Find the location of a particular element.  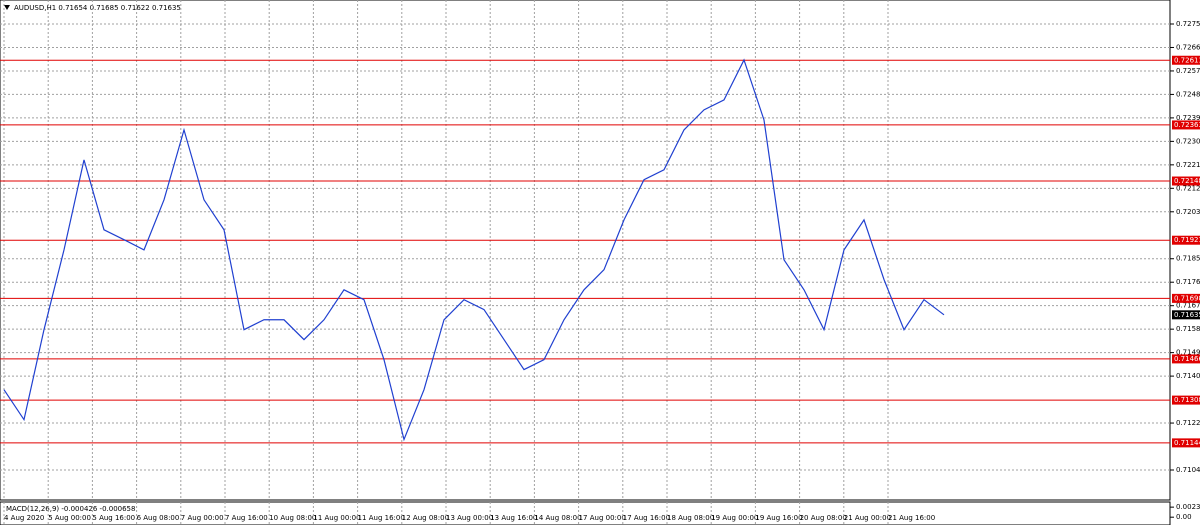

x-tick-label: 21 Aug 16:00 is located at coordinates (911, 518).